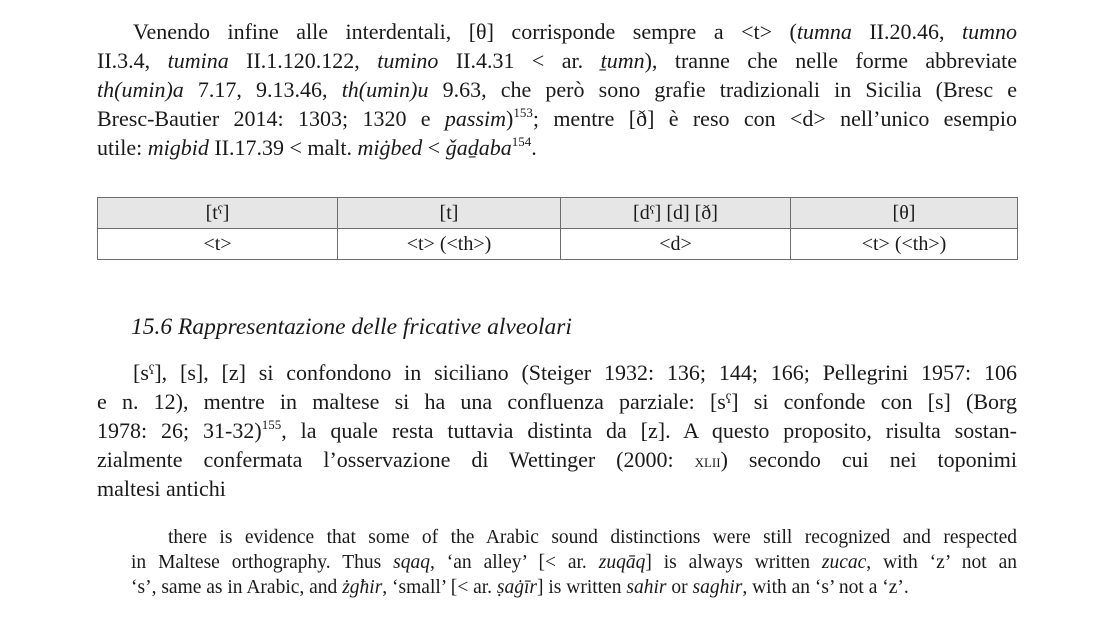  Describe the element at coordinates (198, 60) in the screenshot. I see `text-run: tumina` at that location.